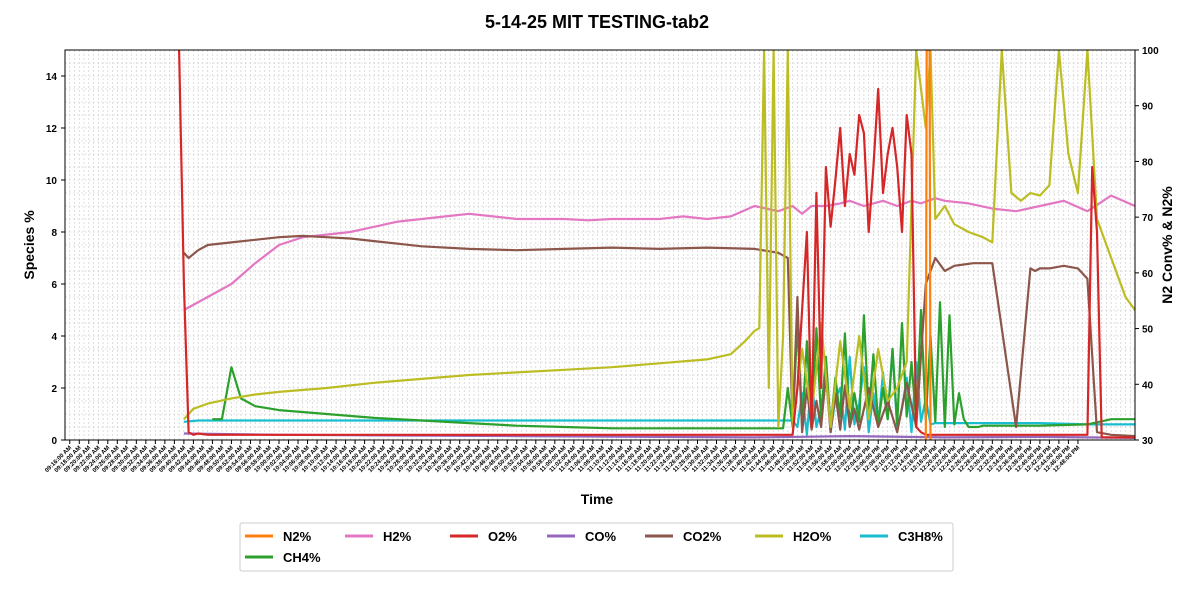 The image size is (1200, 600). Describe the element at coordinates (597, 22) in the screenshot. I see `chart-title: 5-14-25 MIT TESTING-tab2` at that location.